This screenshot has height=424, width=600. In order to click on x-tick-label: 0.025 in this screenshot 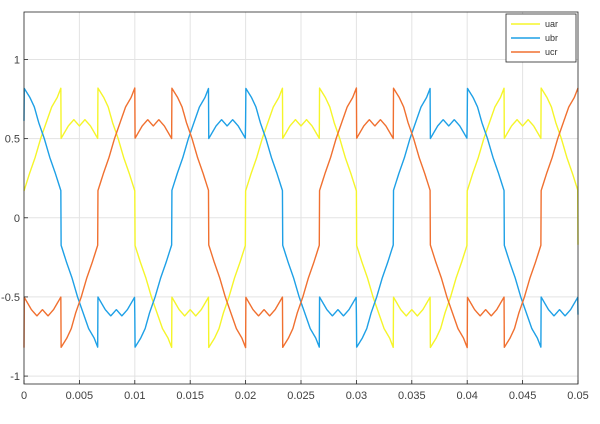, I will do `click(301, 396)`.